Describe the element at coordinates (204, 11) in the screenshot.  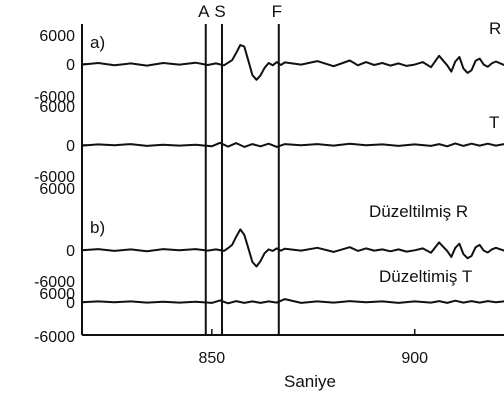
I see `marker-label-a: A` at that location.